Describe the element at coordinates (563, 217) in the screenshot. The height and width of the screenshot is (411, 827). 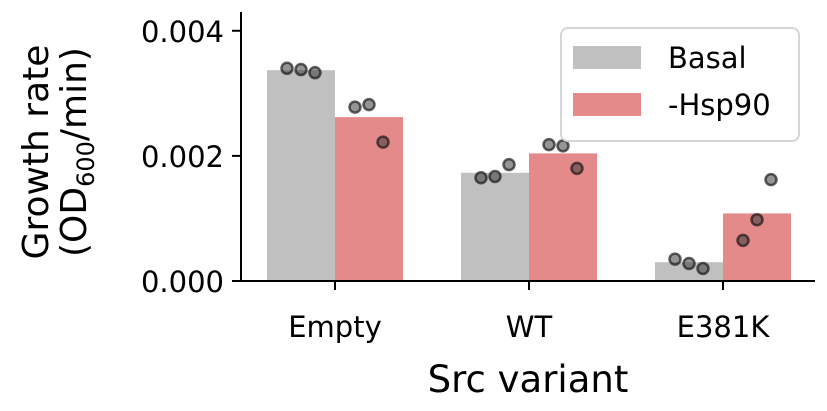
I see `bar-hsp90-wt` at that location.